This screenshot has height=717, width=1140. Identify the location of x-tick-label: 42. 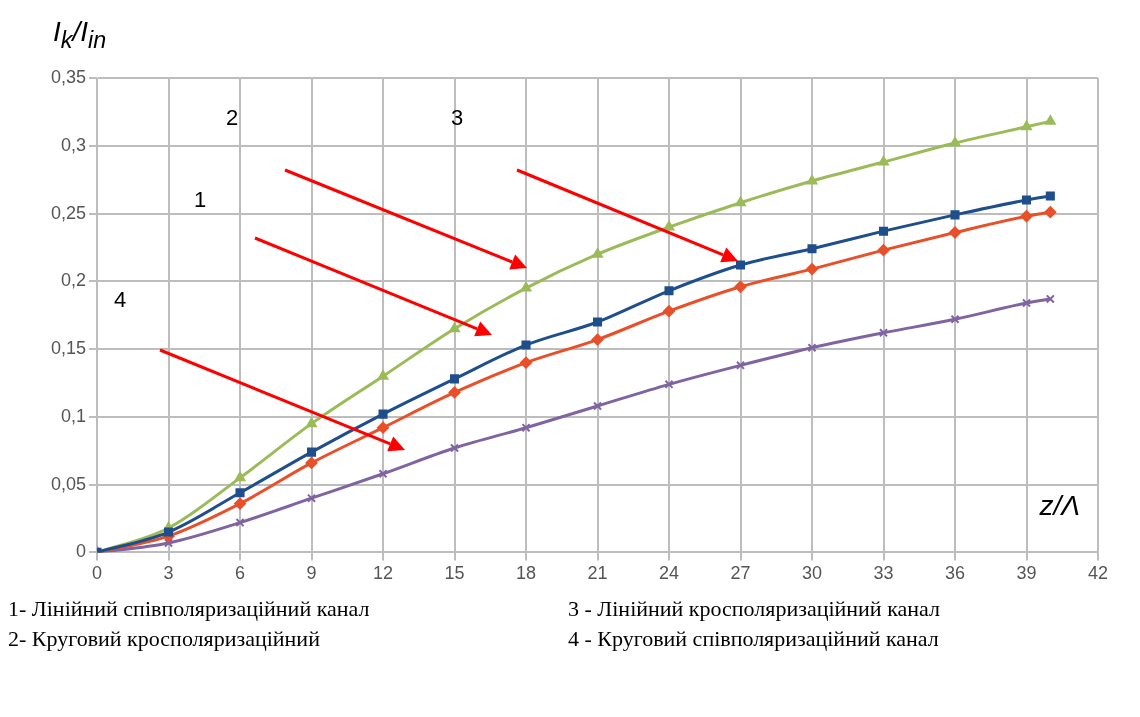
(1098, 573).